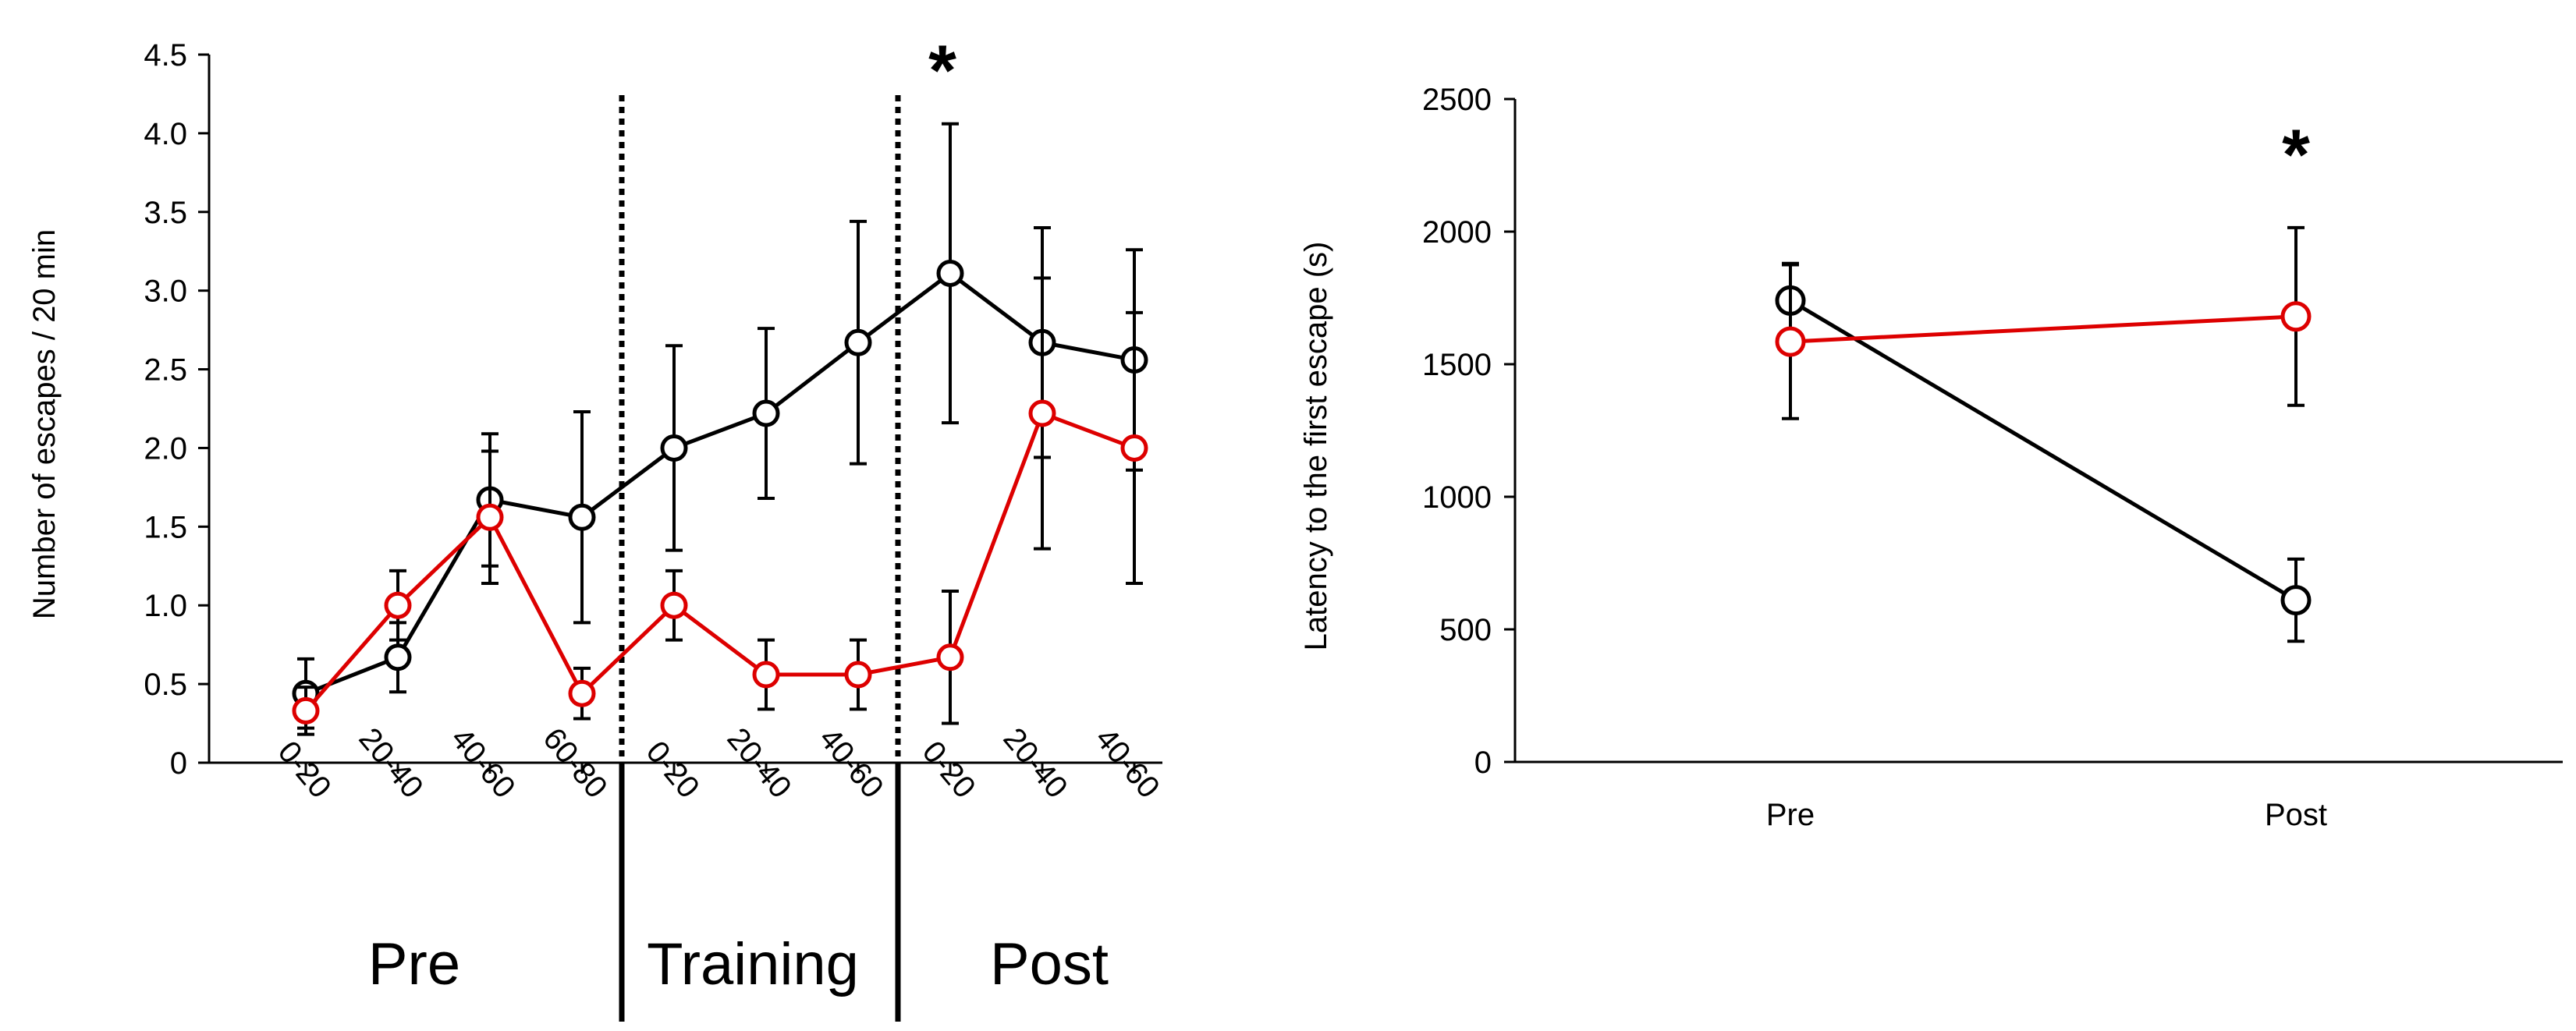 Image resolution: width=2576 pixels, height=1031 pixels. What do you see at coordinates (165, 448) in the screenshot?
I see `escapes-y-tick-label: 2.0` at bounding box center [165, 448].